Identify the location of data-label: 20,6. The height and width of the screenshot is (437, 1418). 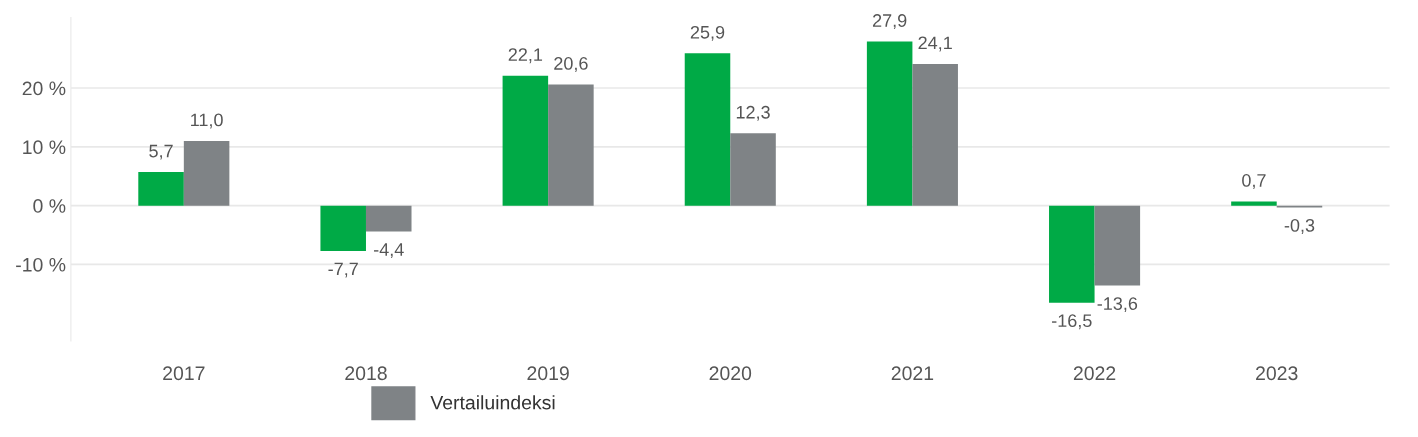
(571, 64).